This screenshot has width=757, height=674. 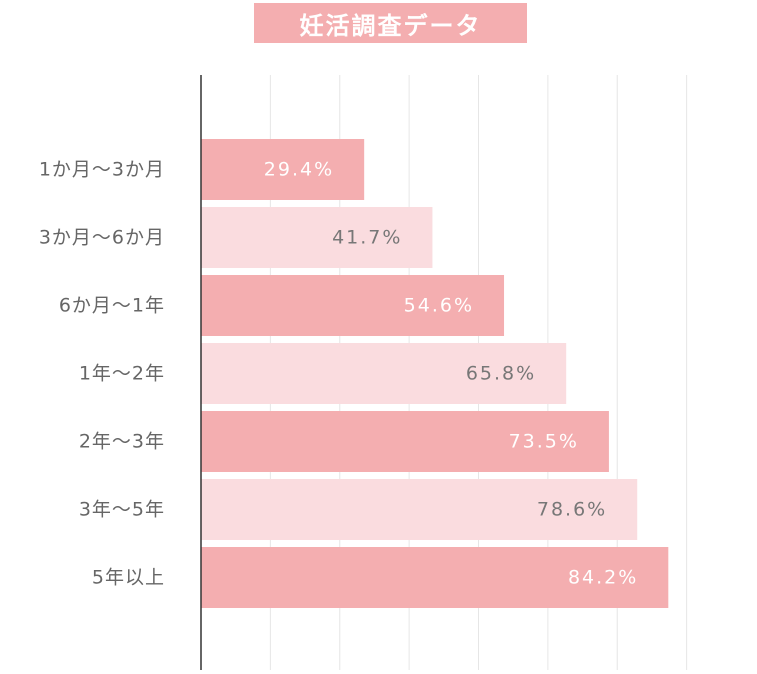 What do you see at coordinates (102, 238) in the screenshot?
I see `category-label: 3か月～6か月` at bounding box center [102, 238].